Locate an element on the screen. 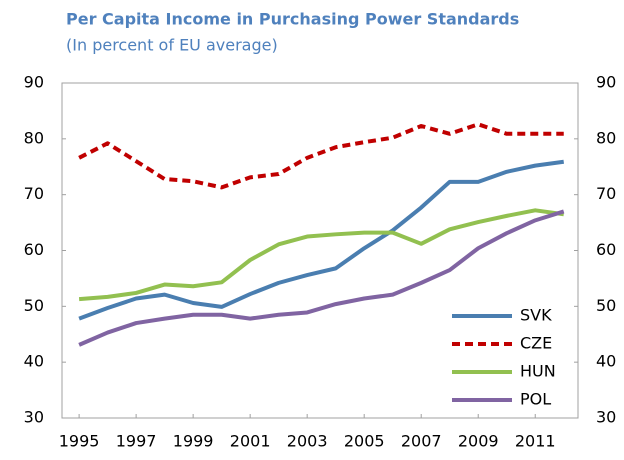  x-tick-label: 2011 is located at coordinates (535, 441).